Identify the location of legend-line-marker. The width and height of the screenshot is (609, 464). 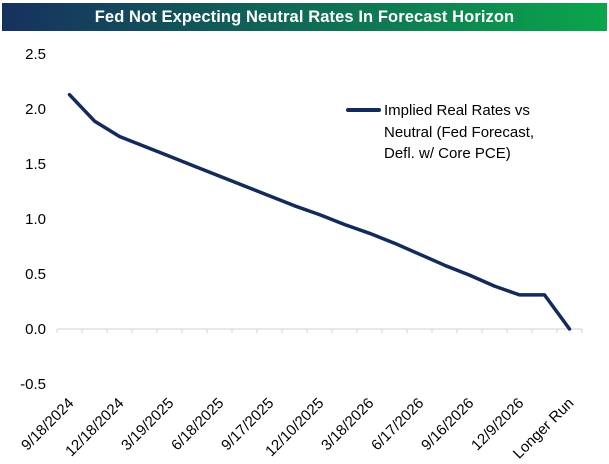
(363, 110).